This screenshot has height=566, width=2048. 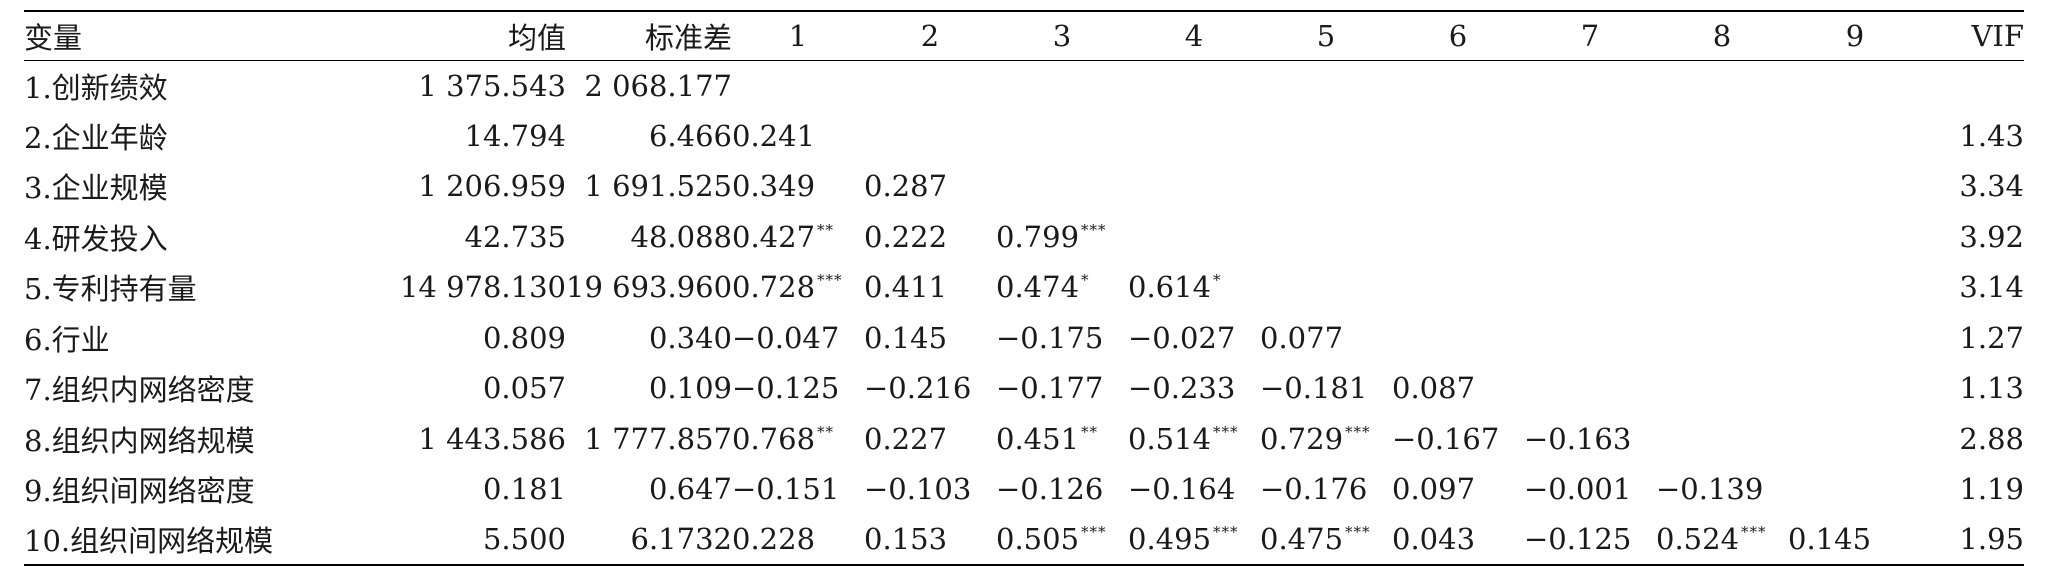 I want to click on correlation-value: 0.514, so click(x=1170, y=438).